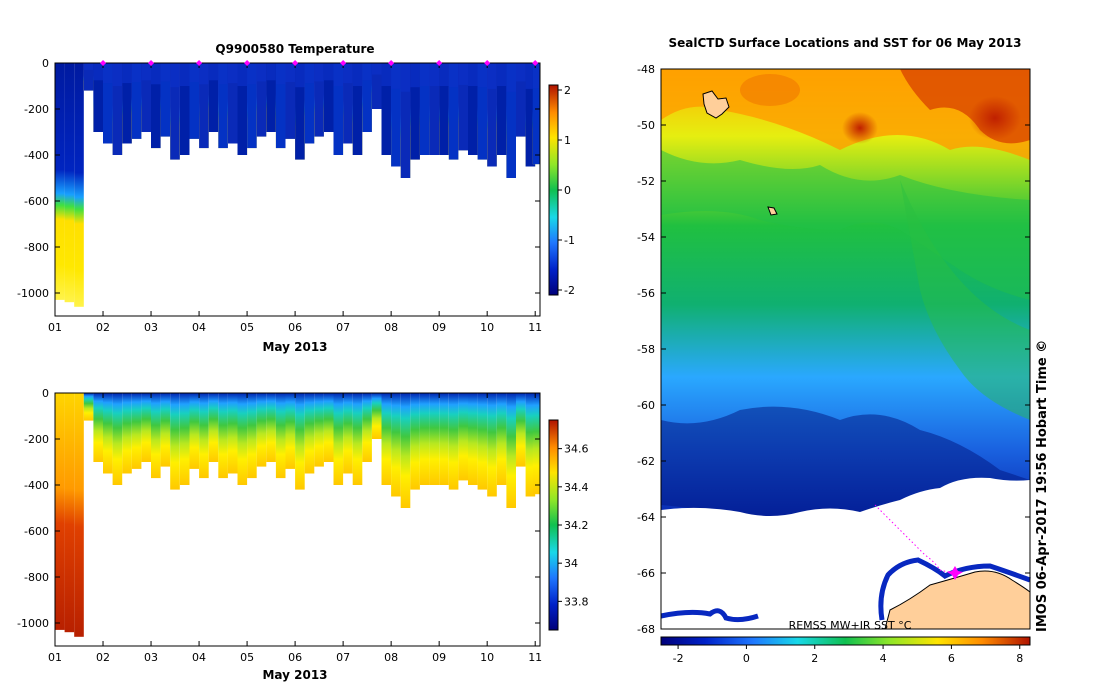  Describe the element at coordinates (955, 573) in the screenshot. I see `seal-position-marker` at that location.